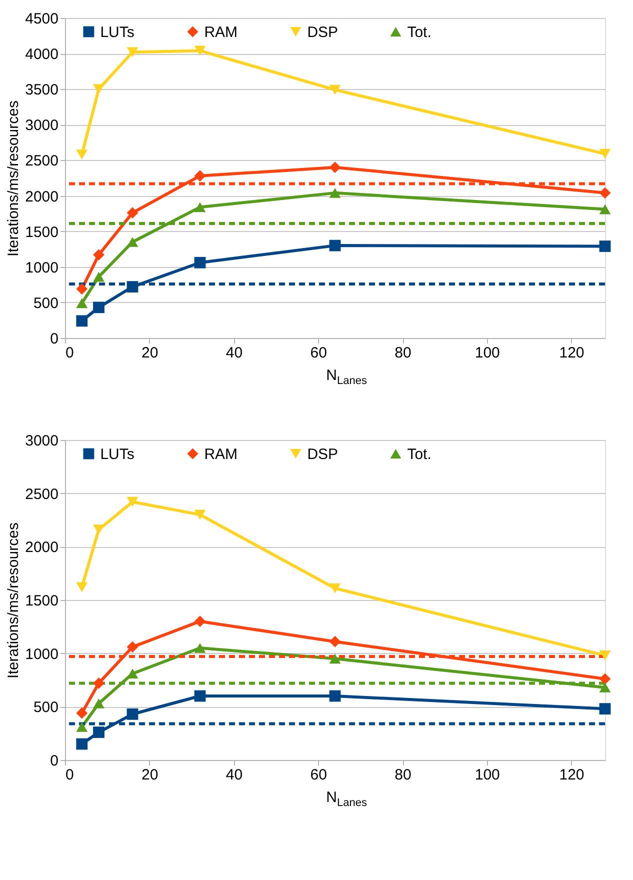 The image size is (633, 880). What do you see at coordinates (41, 90) in the screenshot?
I see `y-tick-label: 3500` at bounding box center [41, 90].